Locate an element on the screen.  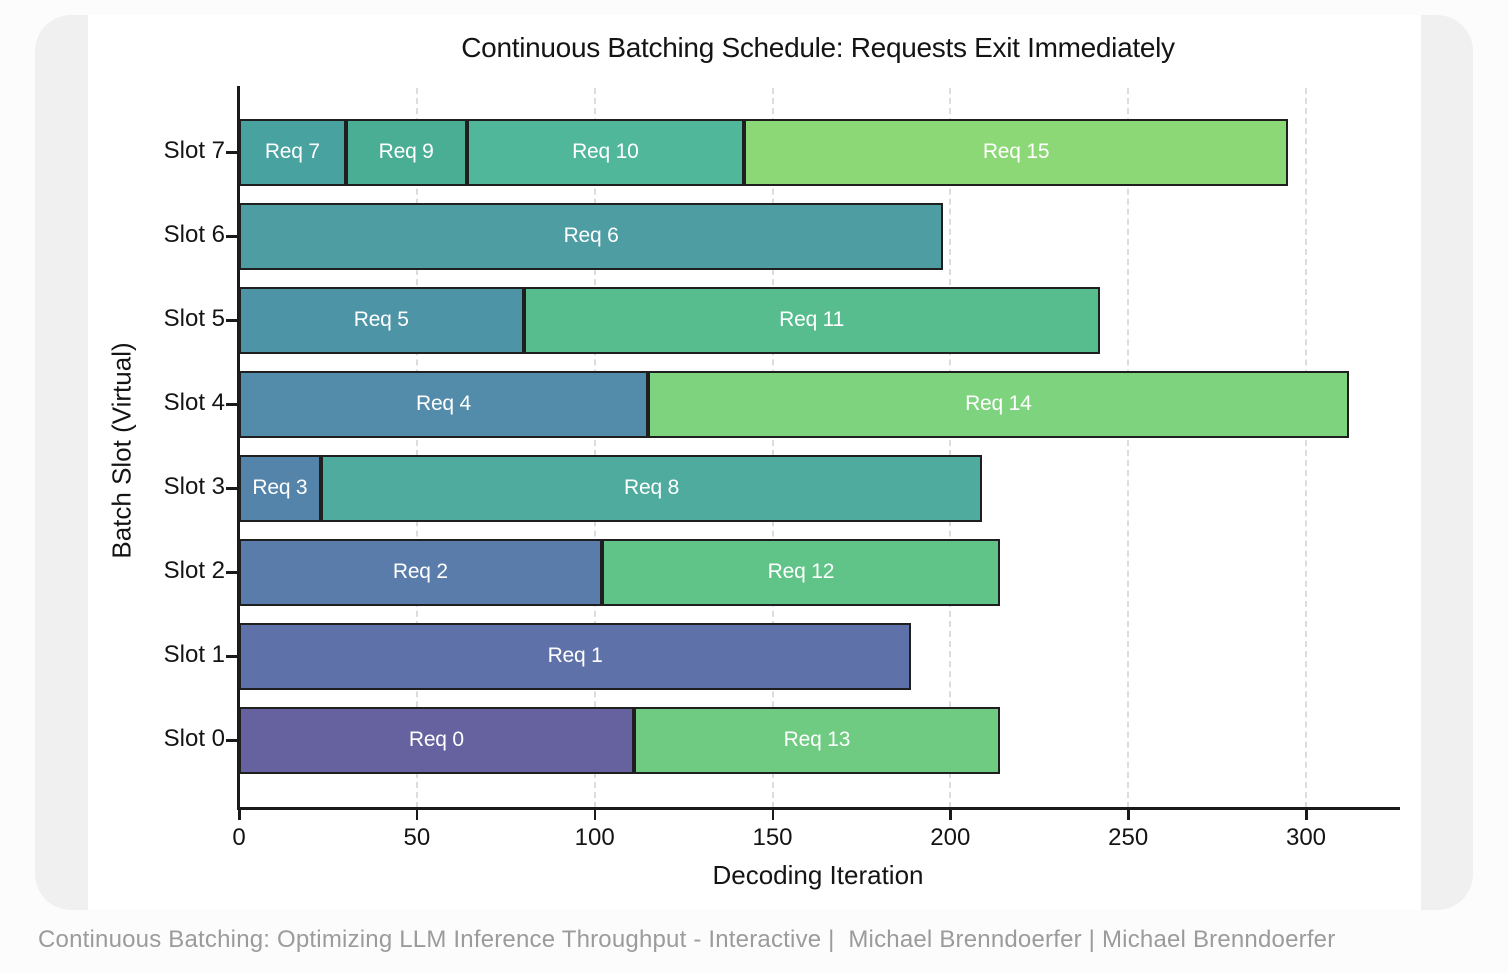
bar-req-9: Req 9 is located at coordinates (406, 152).